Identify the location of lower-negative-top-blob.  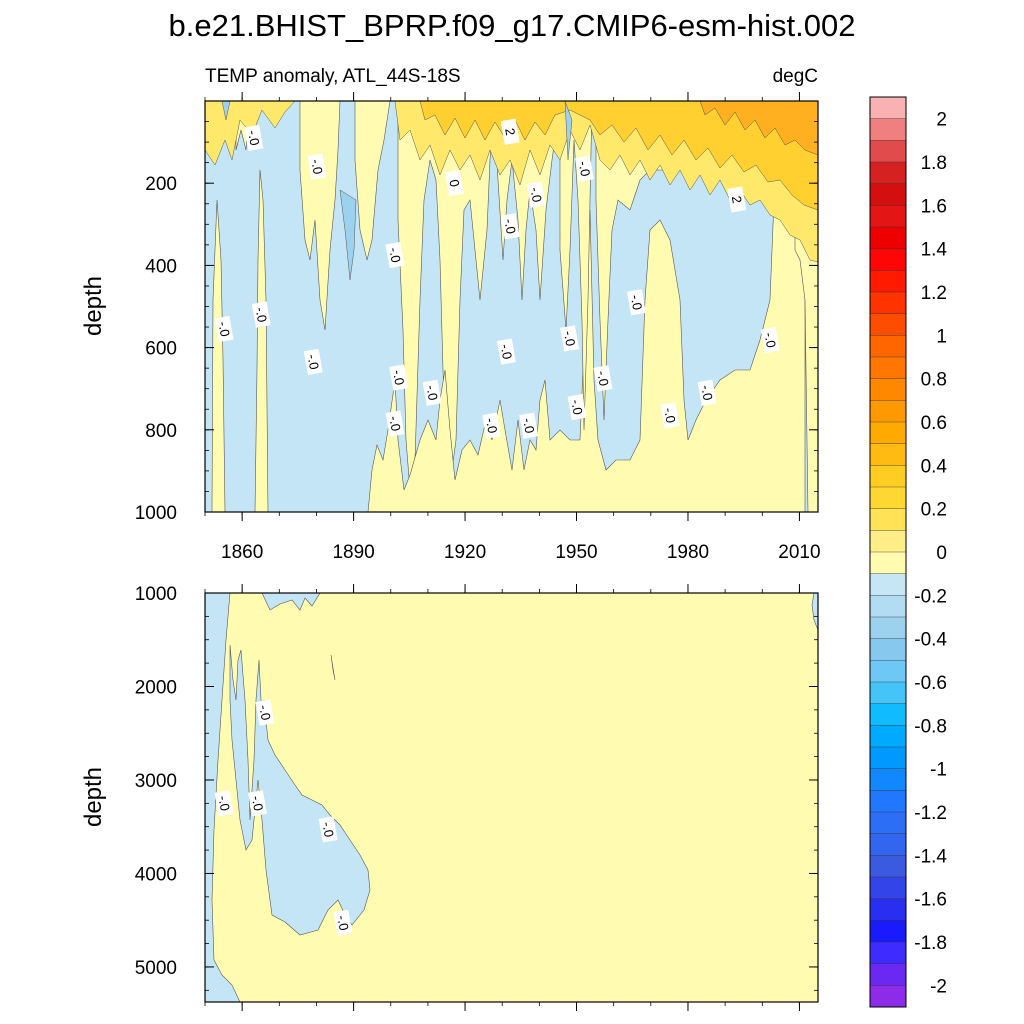
(291, 602).